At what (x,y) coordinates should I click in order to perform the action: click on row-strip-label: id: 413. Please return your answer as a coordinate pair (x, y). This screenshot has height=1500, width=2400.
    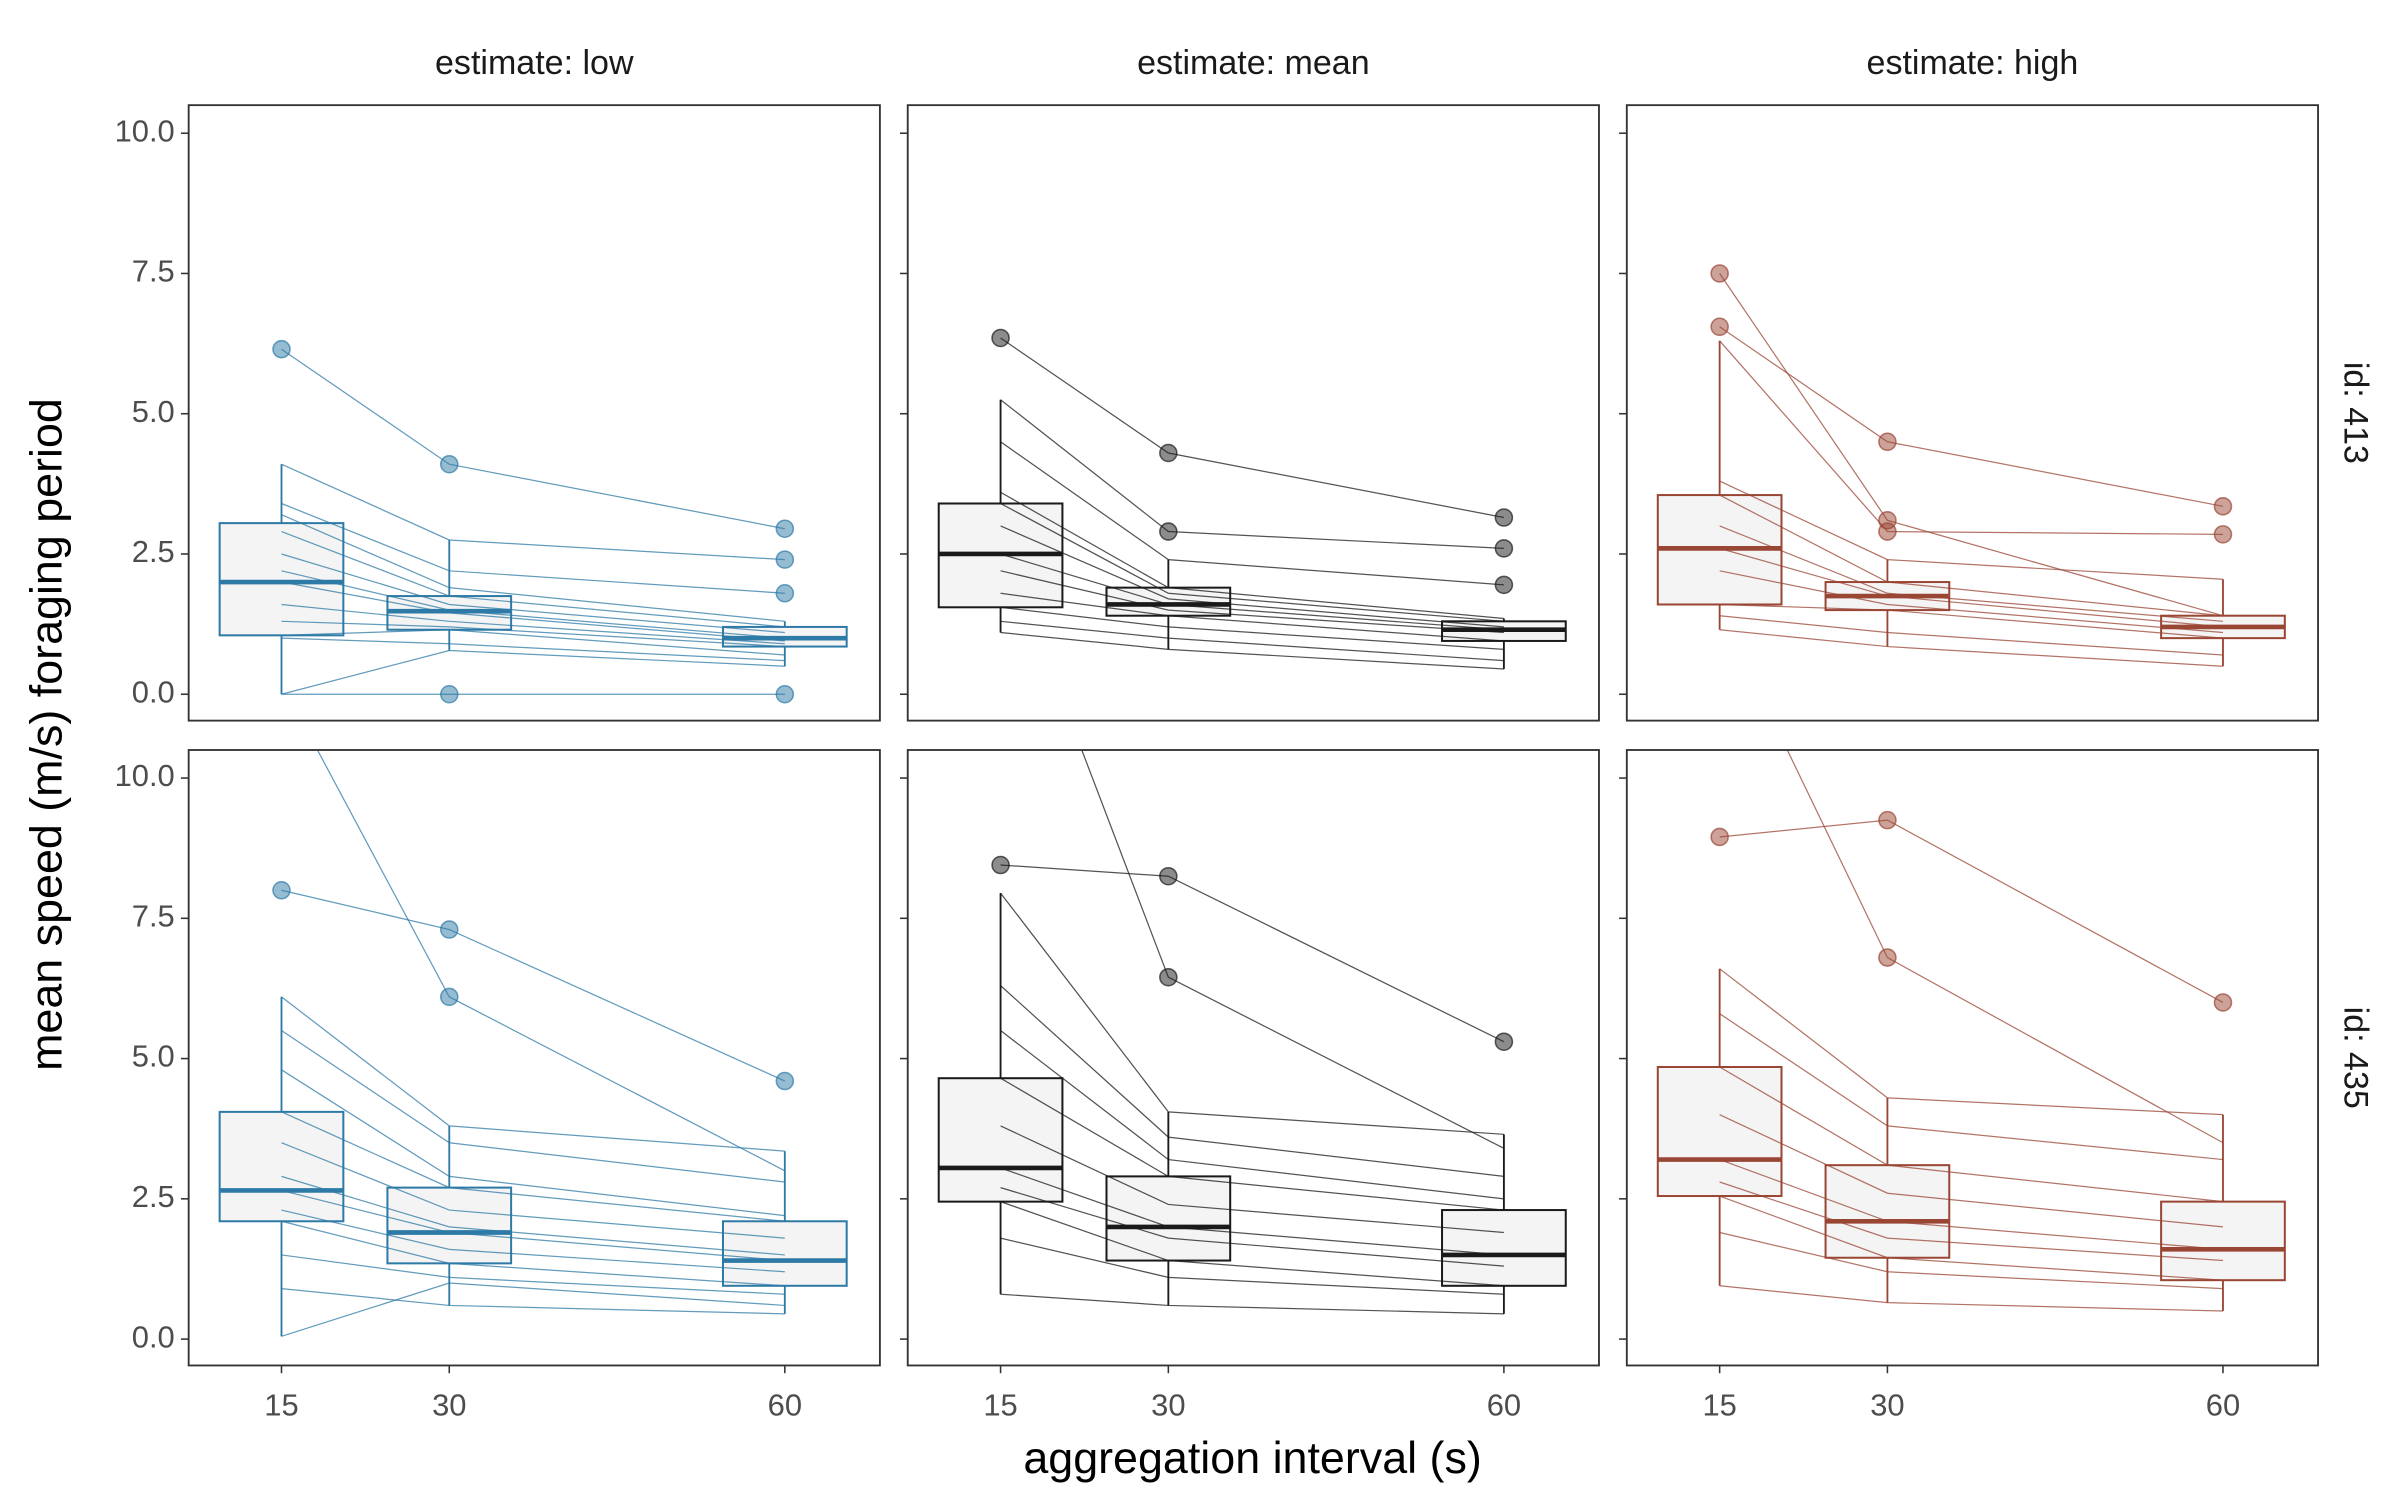
    Looking at the image, I should click on (2356, 413).